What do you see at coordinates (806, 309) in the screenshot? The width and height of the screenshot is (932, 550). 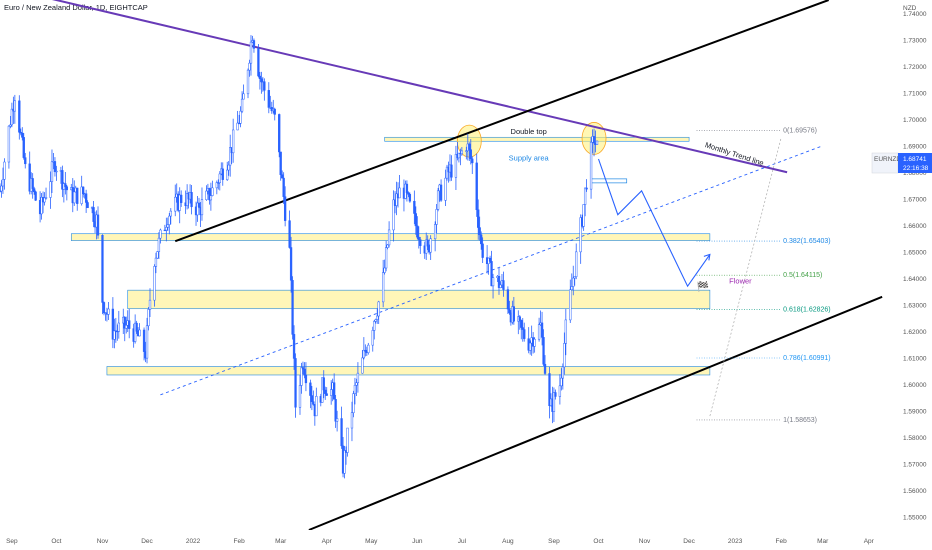 I see `fib-level-label: 0.618(1.62826)` at bounding box center [806, 309].